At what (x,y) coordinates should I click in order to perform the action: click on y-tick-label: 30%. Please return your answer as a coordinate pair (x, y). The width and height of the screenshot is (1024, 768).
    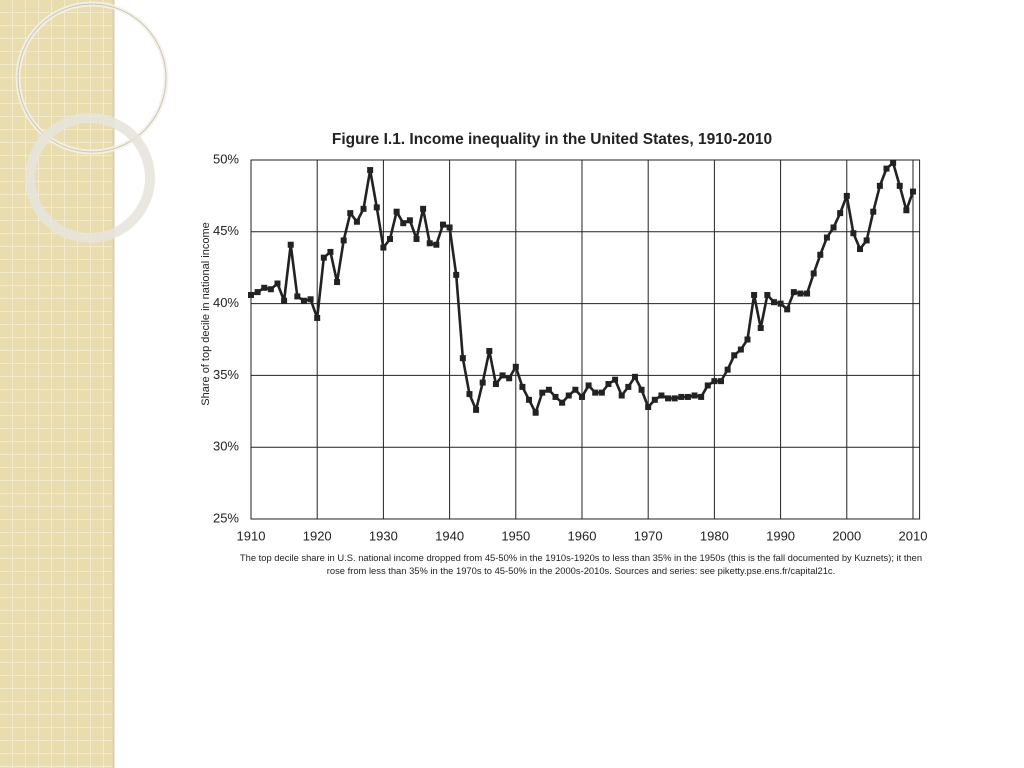
    Looking at the image, I should click on (226, 446).